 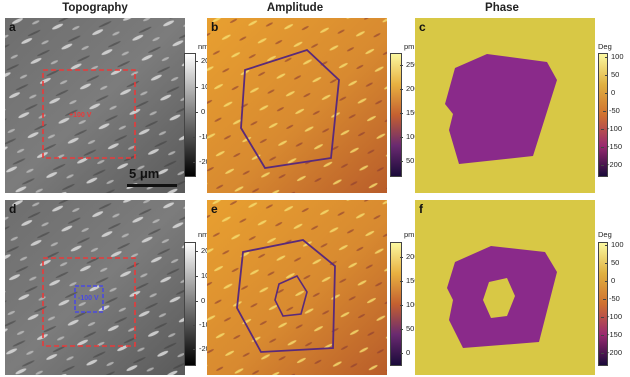 What do you see at coordinates (409, 64) in the screenshot?
I see `colorbar-tick: 250` at bounding box center [409, 64].